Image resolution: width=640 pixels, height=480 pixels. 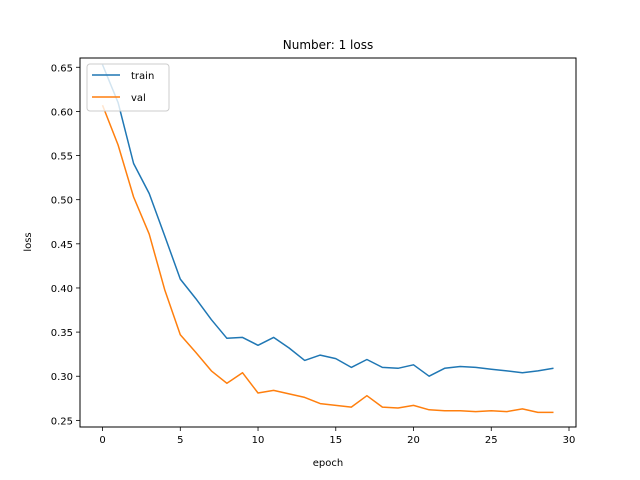 What do you see at coordinates (28, 241) in the screenshot?
I see `y-axis-label: loss` at bounding box center [28, 241].